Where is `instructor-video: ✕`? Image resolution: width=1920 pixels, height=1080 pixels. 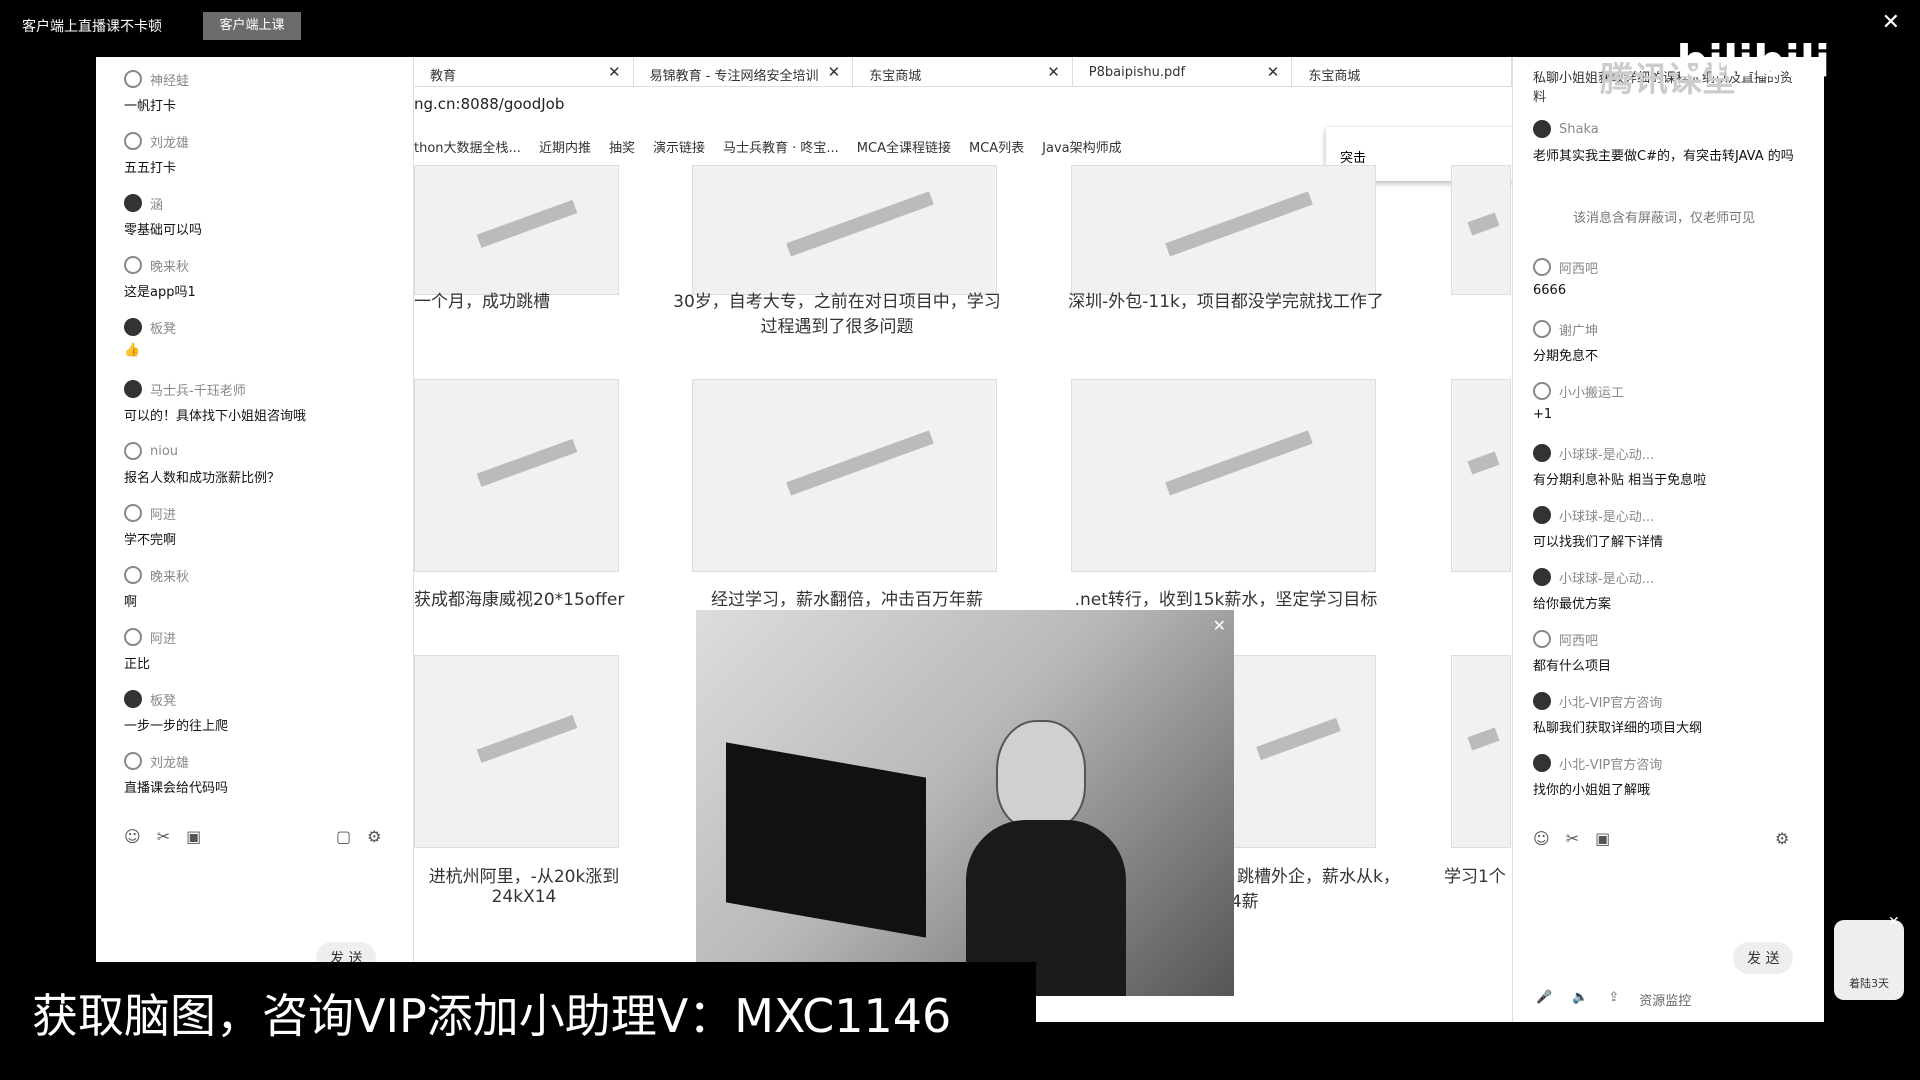 instructor-video: ✕ is located at coordinates (965, 803).